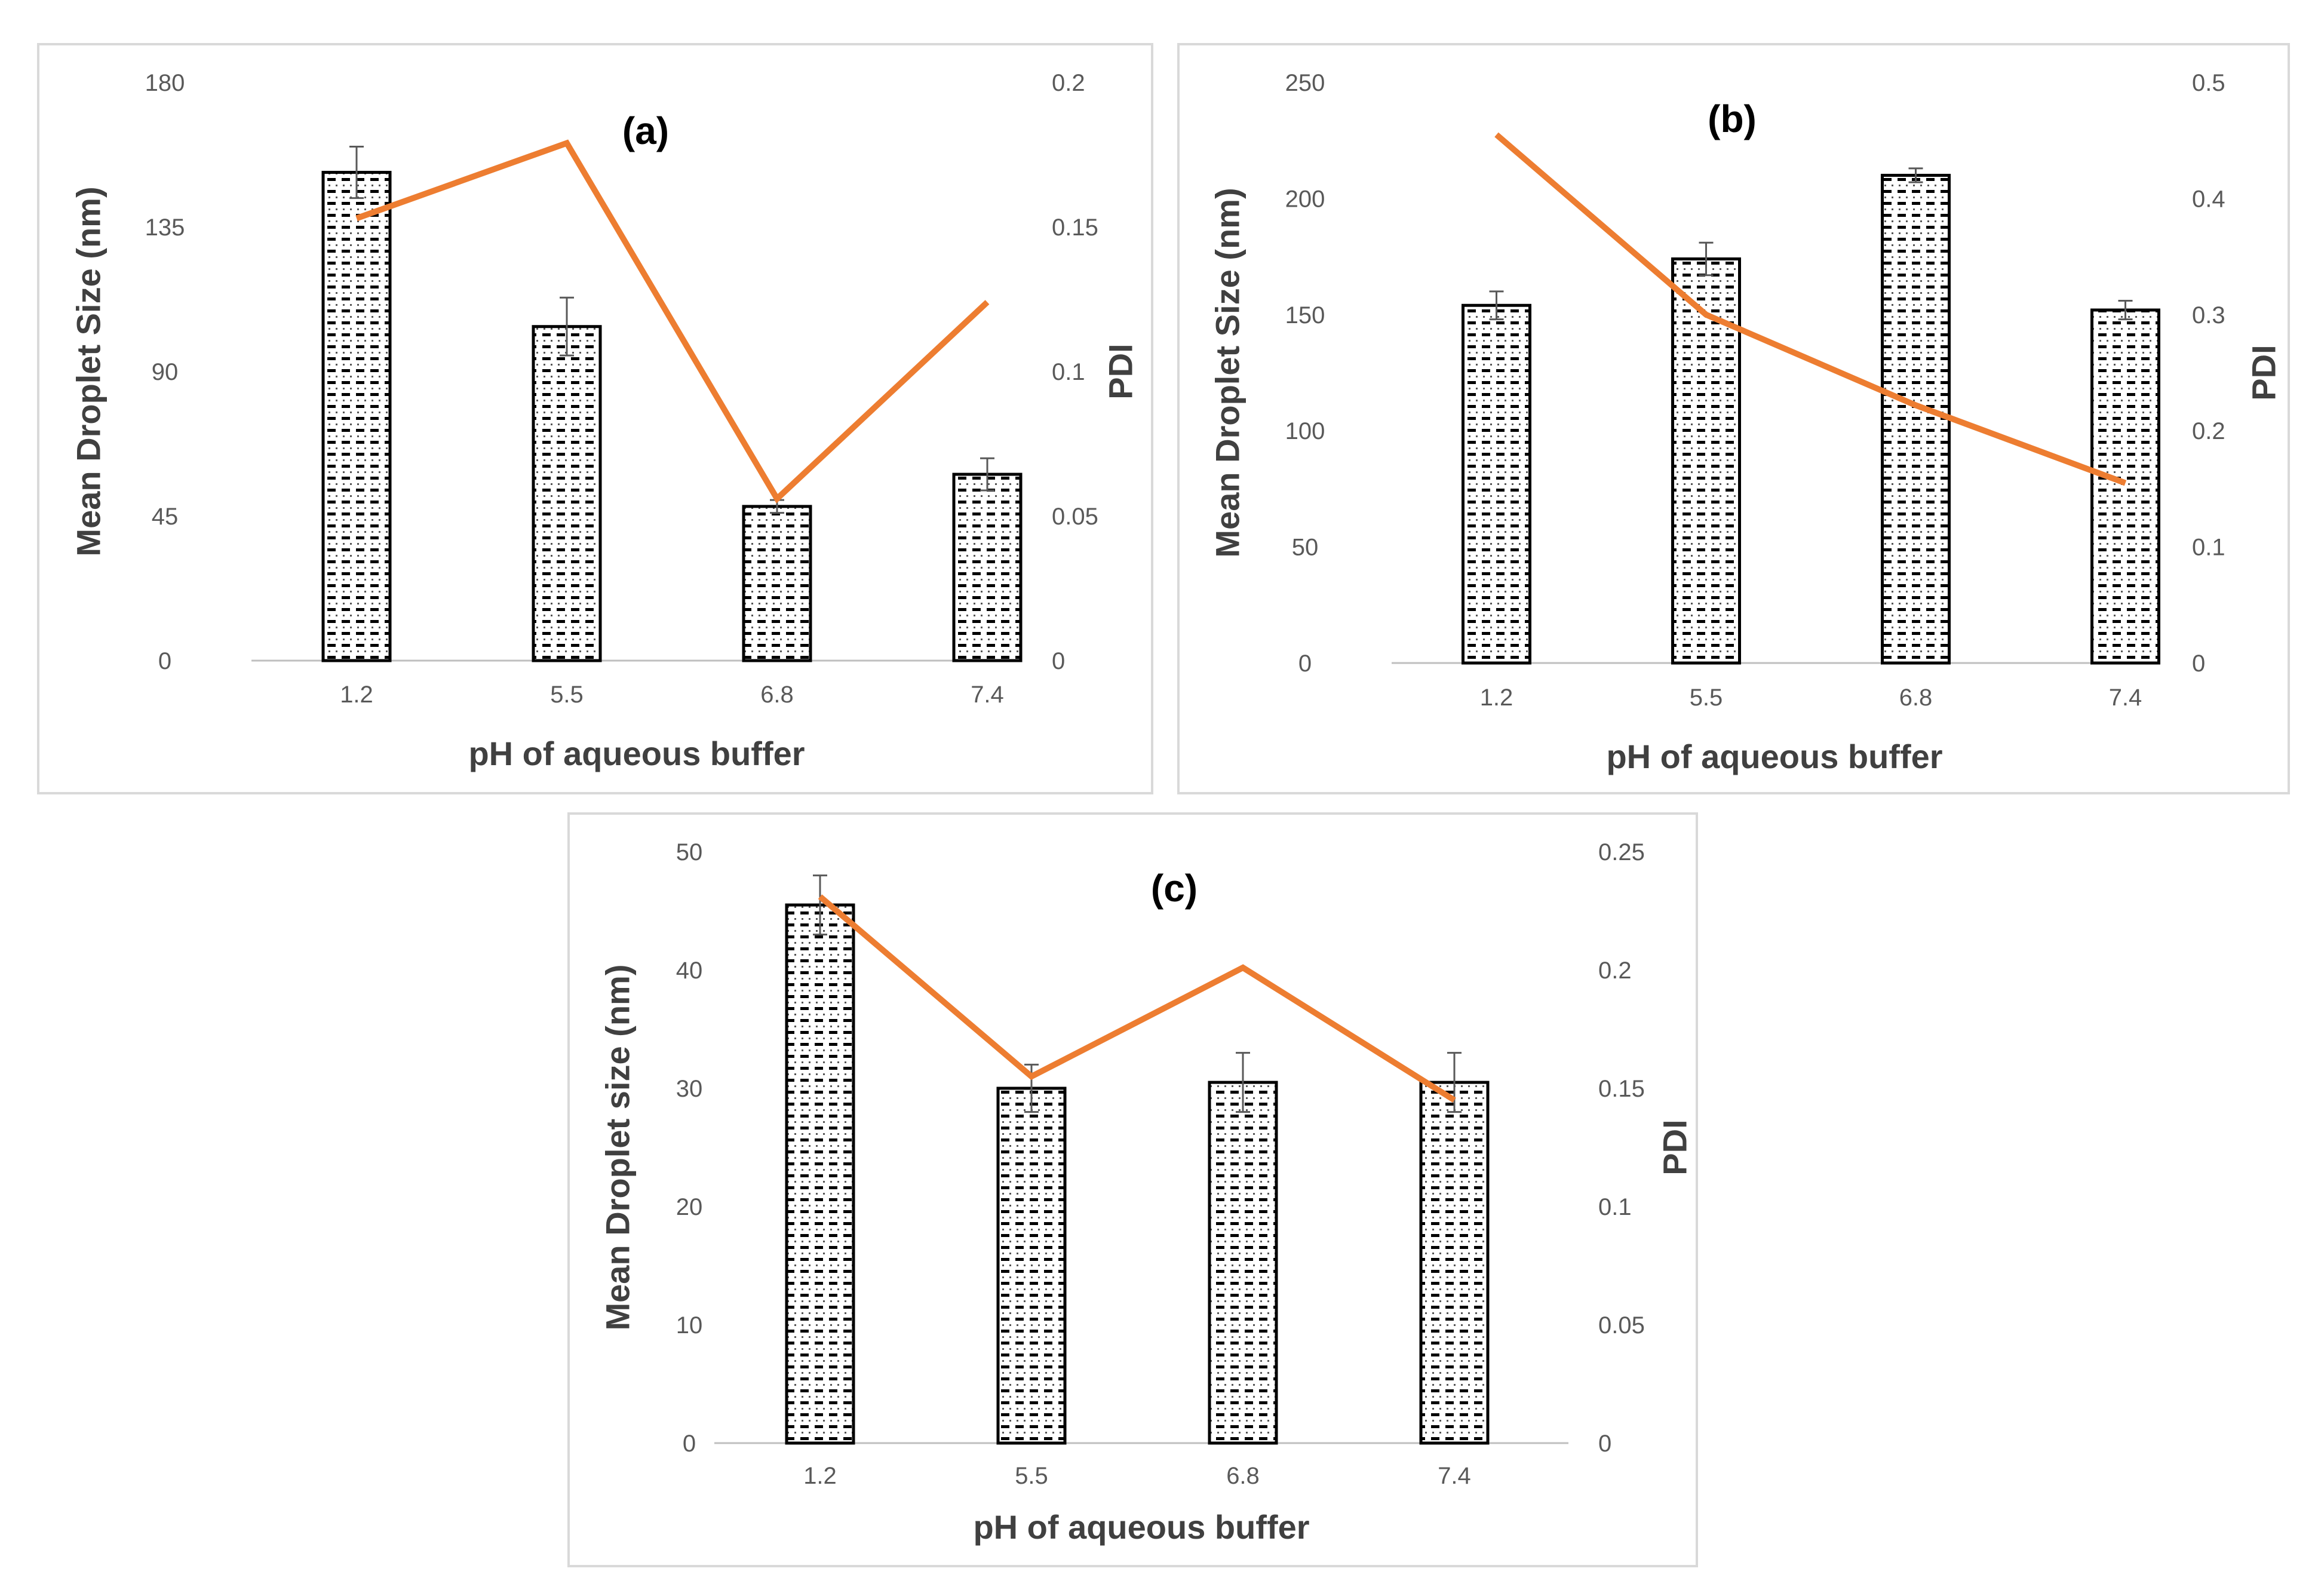 This screenshot has width=2318, height=1596. I want to click on x-tick-label-b: 1.2, so click(1496, 698).